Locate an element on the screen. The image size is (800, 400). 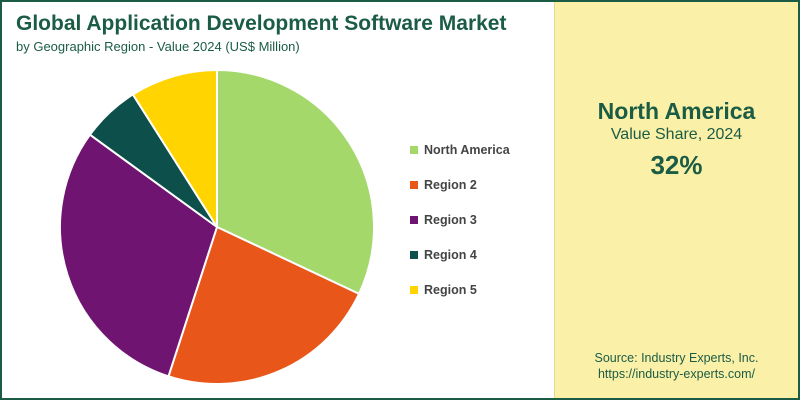
source-text: Source: Industry Experts, Inc. is located at coordinates (676, 358).